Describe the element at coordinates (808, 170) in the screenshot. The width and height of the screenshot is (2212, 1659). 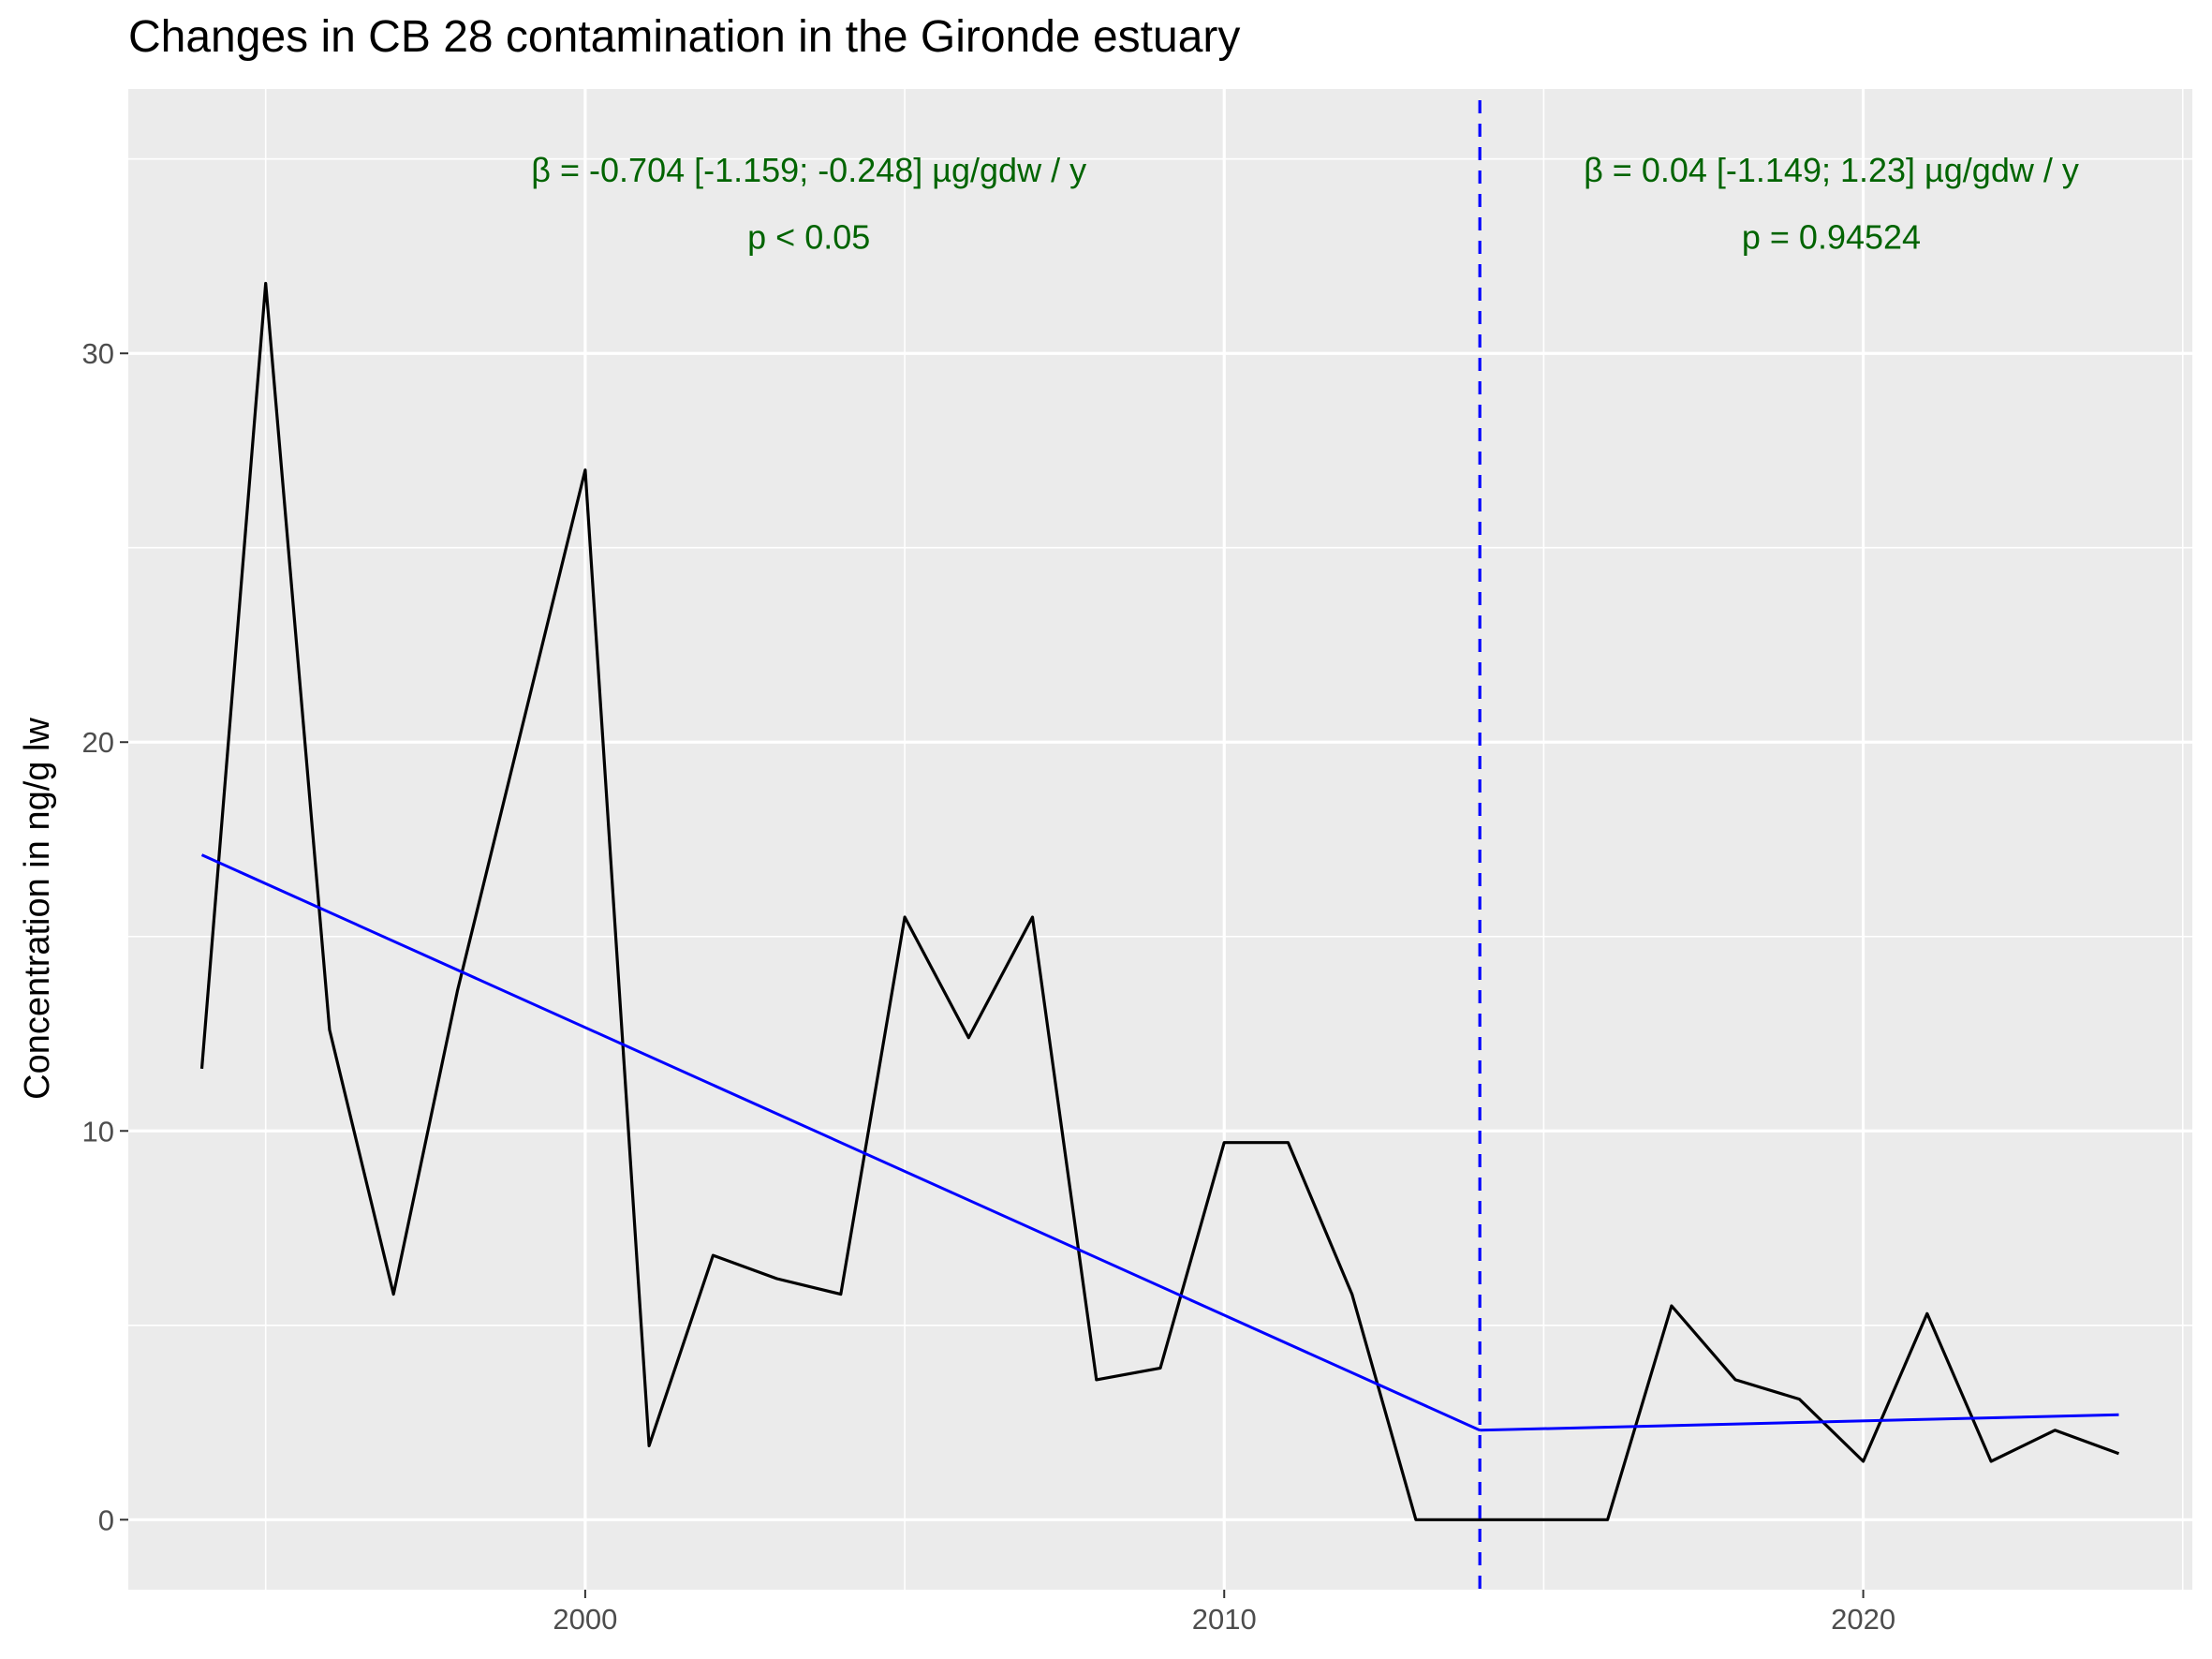
I see `annotation-1-estimate: β = -0.704 [-1.159; -0.248] µg/gdw / y` at that location.